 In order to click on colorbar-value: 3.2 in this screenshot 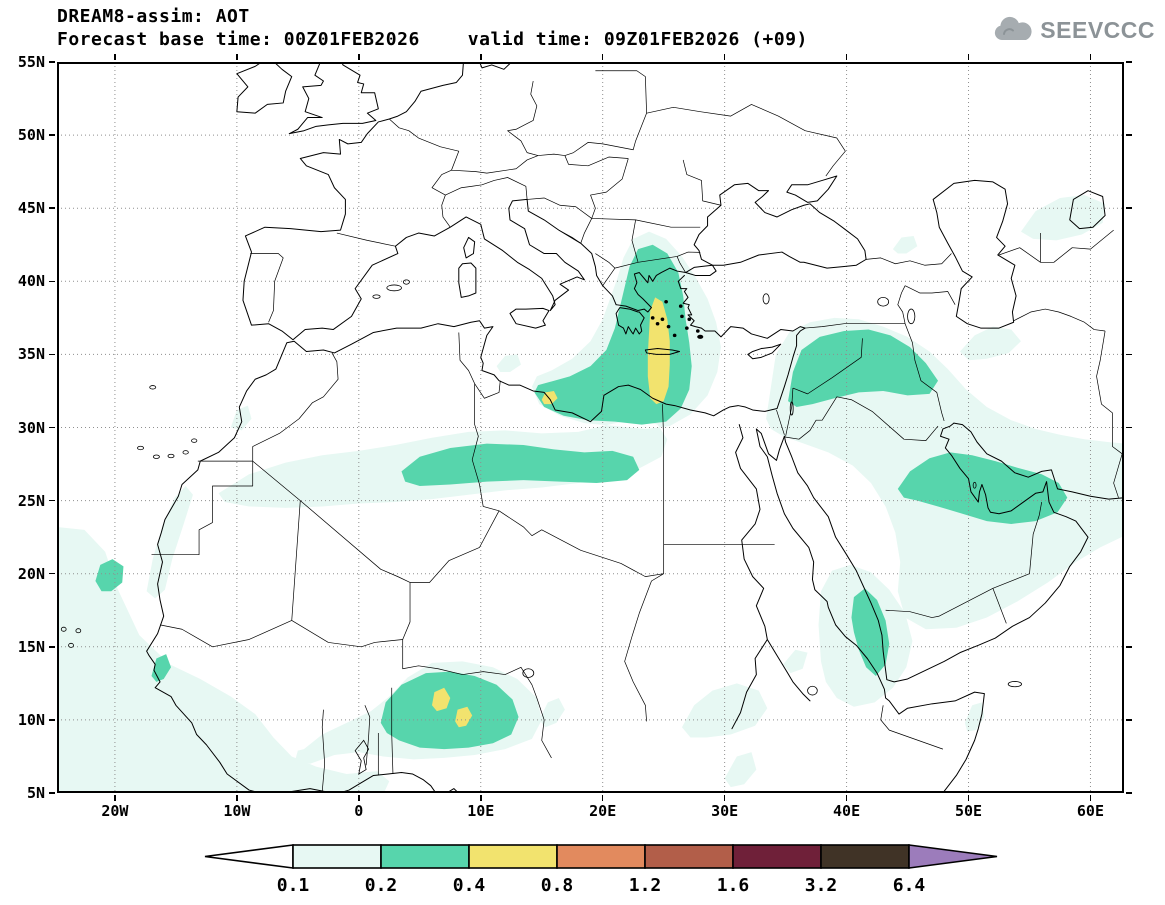, I will do `click(821, 885)`.